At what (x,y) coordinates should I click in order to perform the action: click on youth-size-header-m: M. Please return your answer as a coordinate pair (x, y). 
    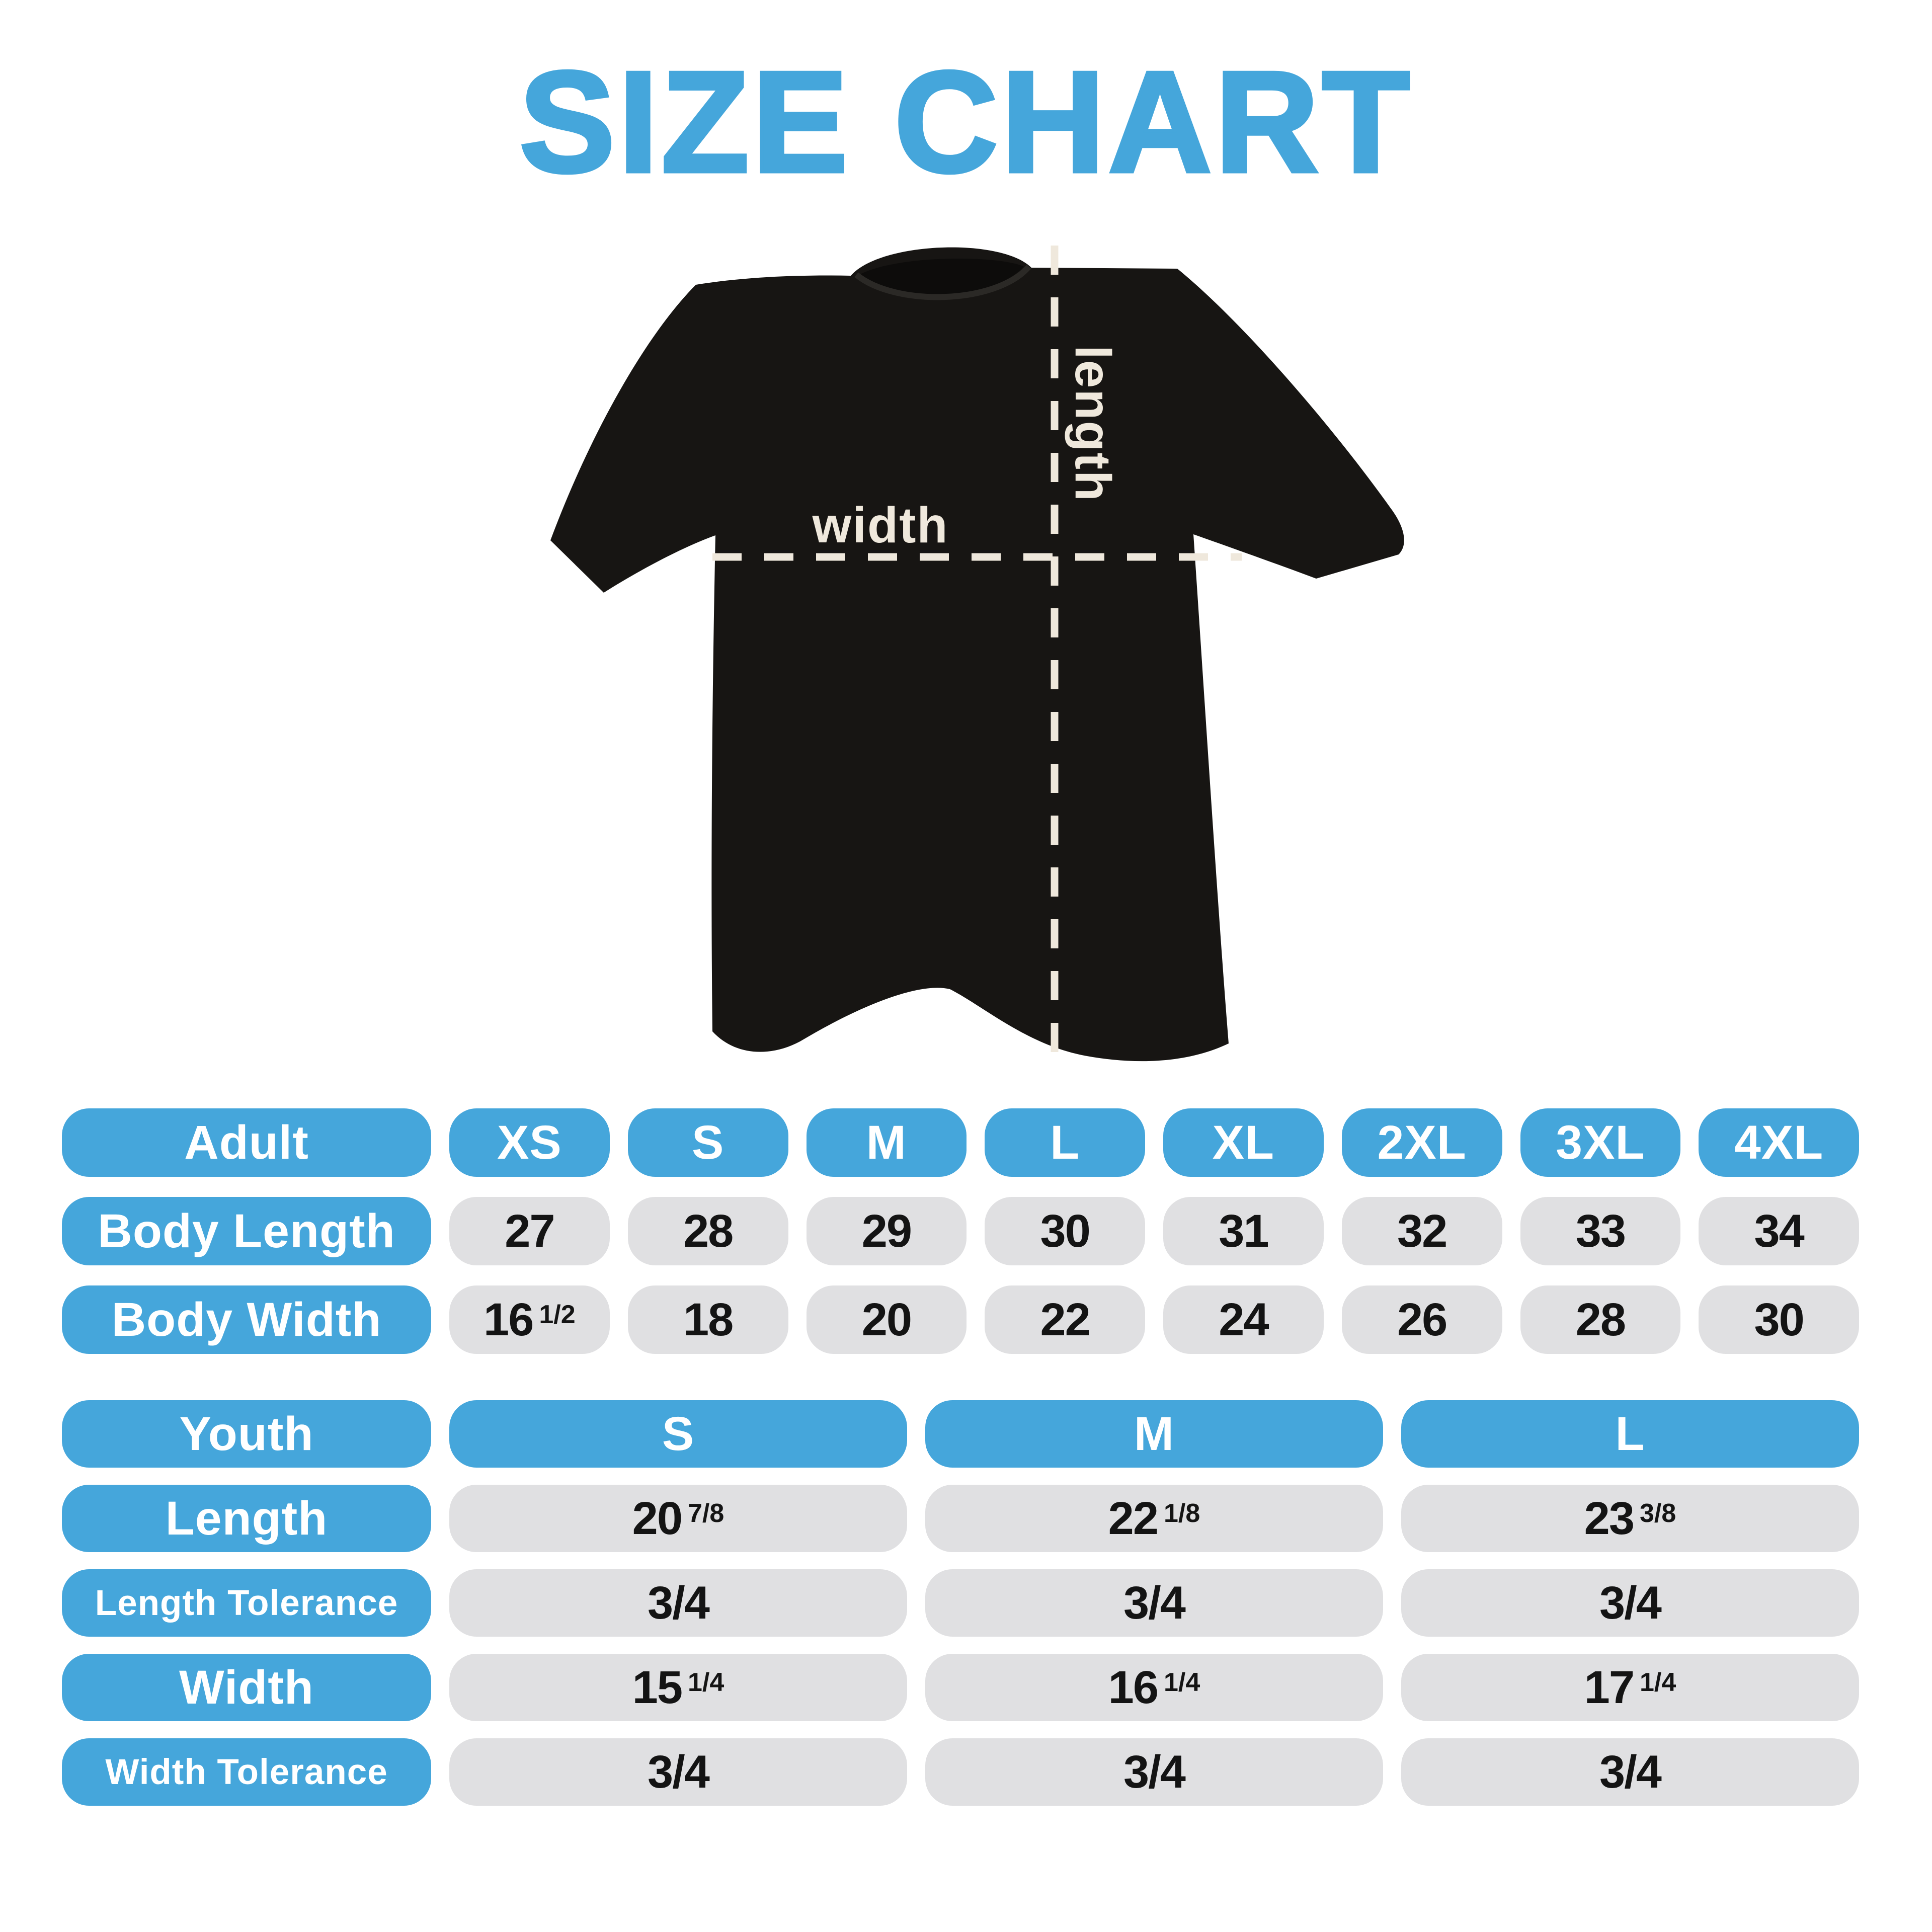
    Looking at the image, I should click on (1154, 1434).